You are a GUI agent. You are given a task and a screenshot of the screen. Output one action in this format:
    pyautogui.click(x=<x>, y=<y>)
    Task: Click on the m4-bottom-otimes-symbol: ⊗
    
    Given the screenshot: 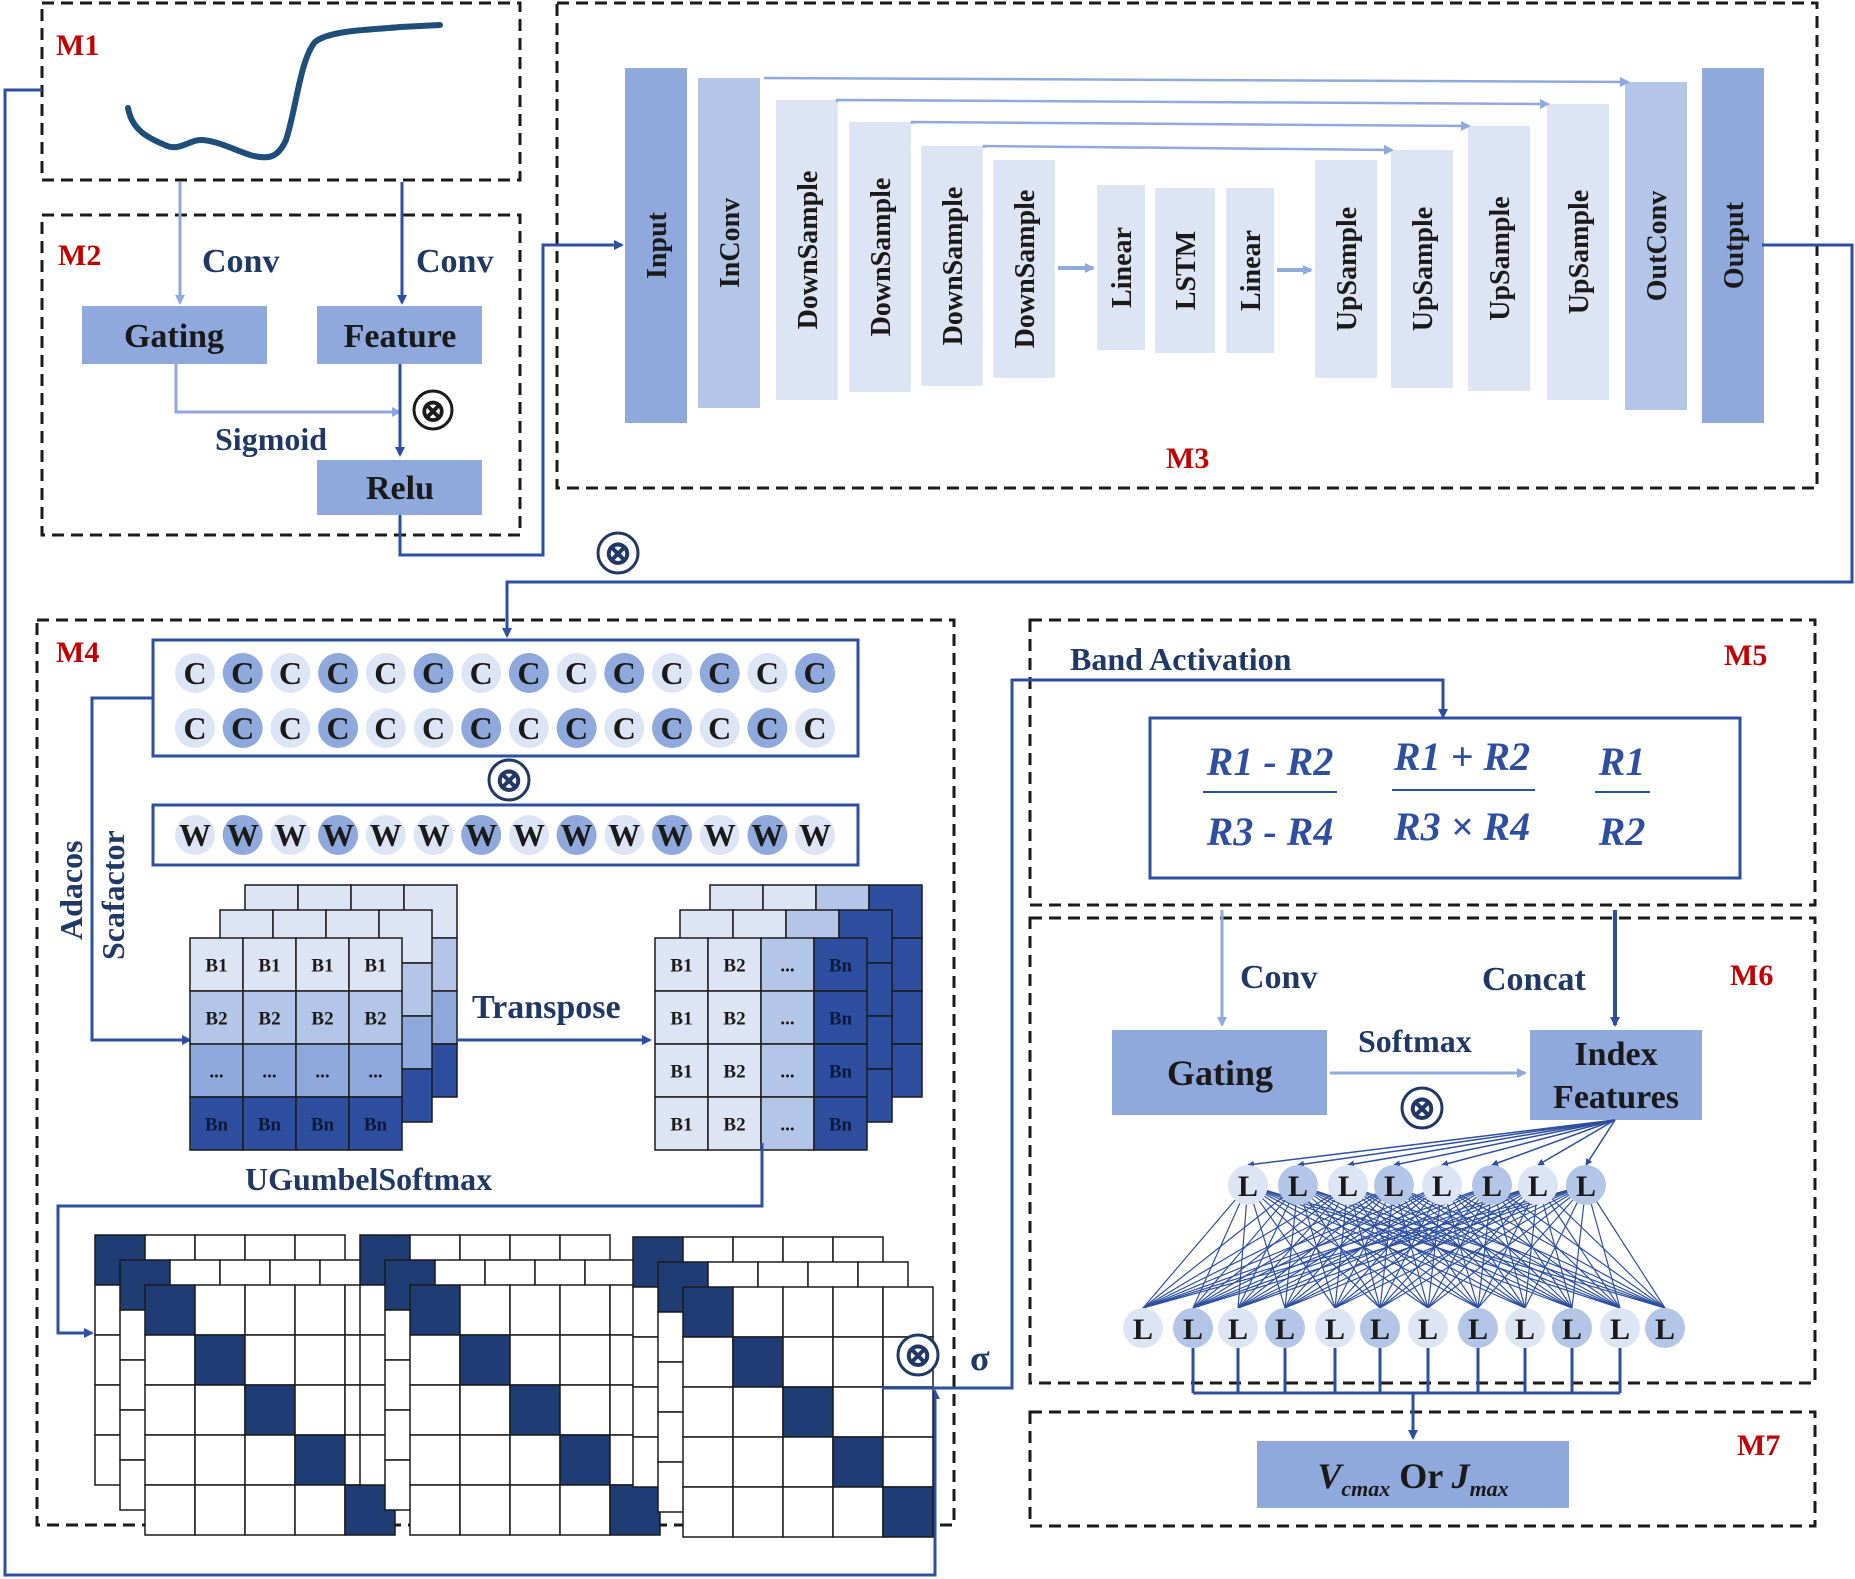 What is the action you would take?
    pyautogui.click(x=918, y=1355)
    